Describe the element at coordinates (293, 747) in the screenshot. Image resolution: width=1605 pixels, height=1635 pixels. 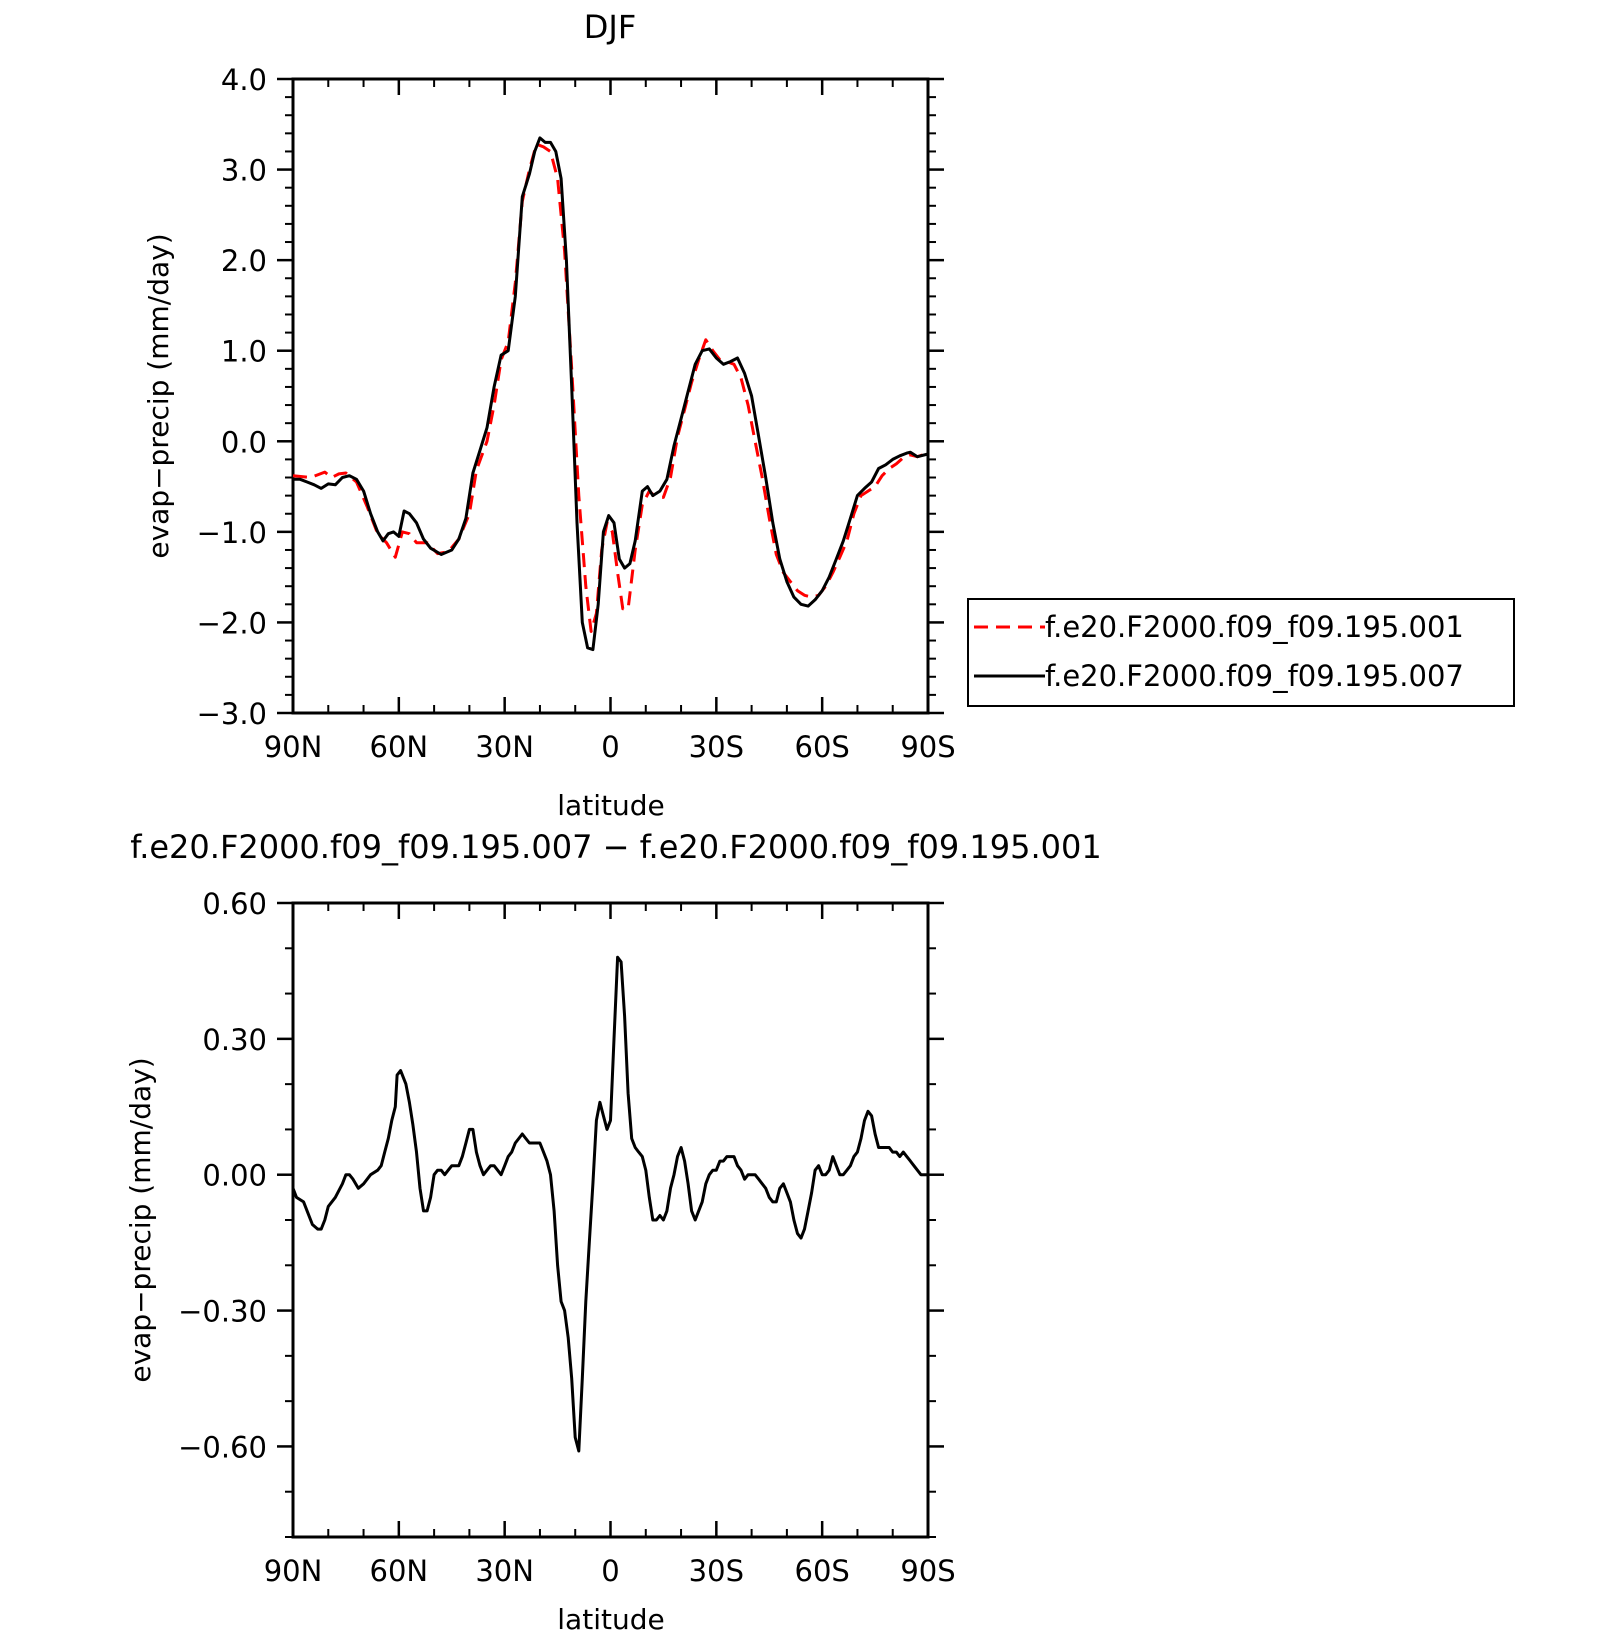
I see `top-x-tick-label: 90N` at that location.